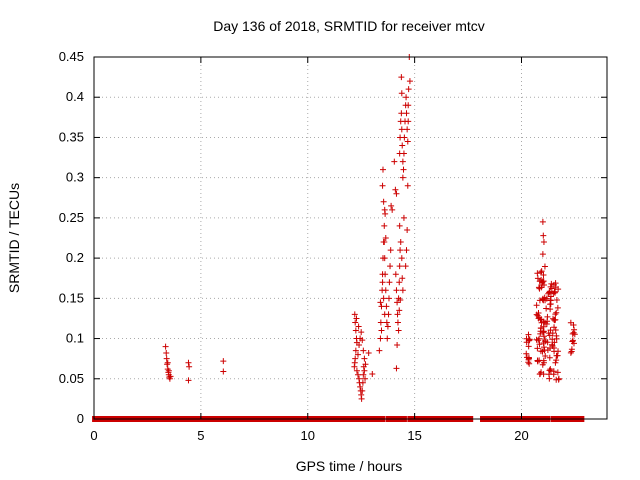  Describe the element at coordinates (75, 257) in the screenshot. I see `y-tick-label: 0.2` at that location.